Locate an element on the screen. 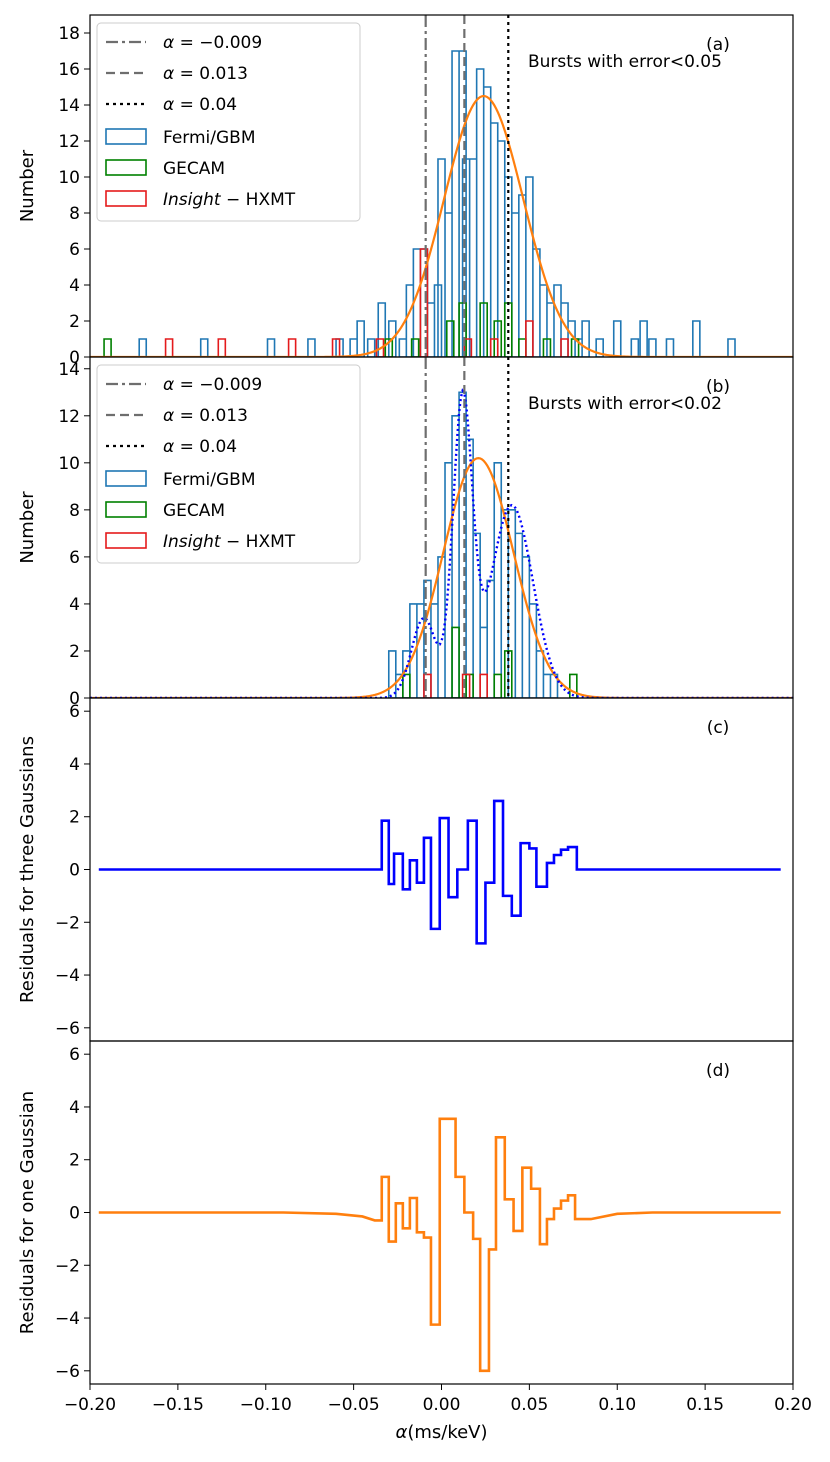 This screenshot has height=1462, width=830. panel-label: (a) is located at coordinates (718, 45).